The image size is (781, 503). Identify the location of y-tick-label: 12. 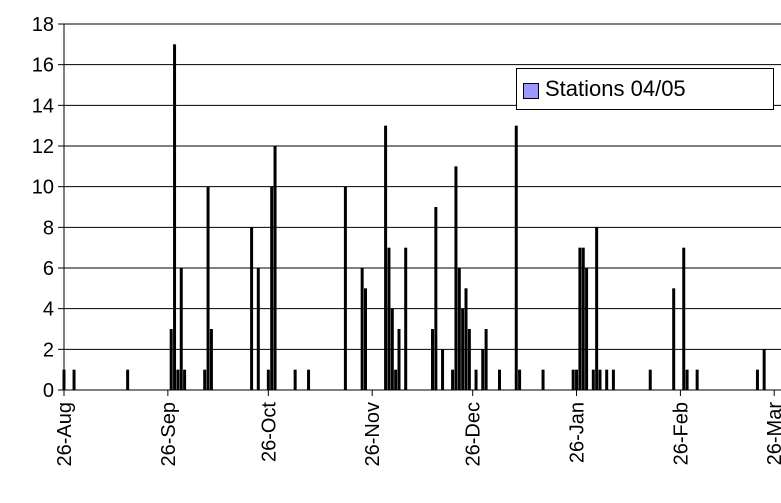
(43, 147).